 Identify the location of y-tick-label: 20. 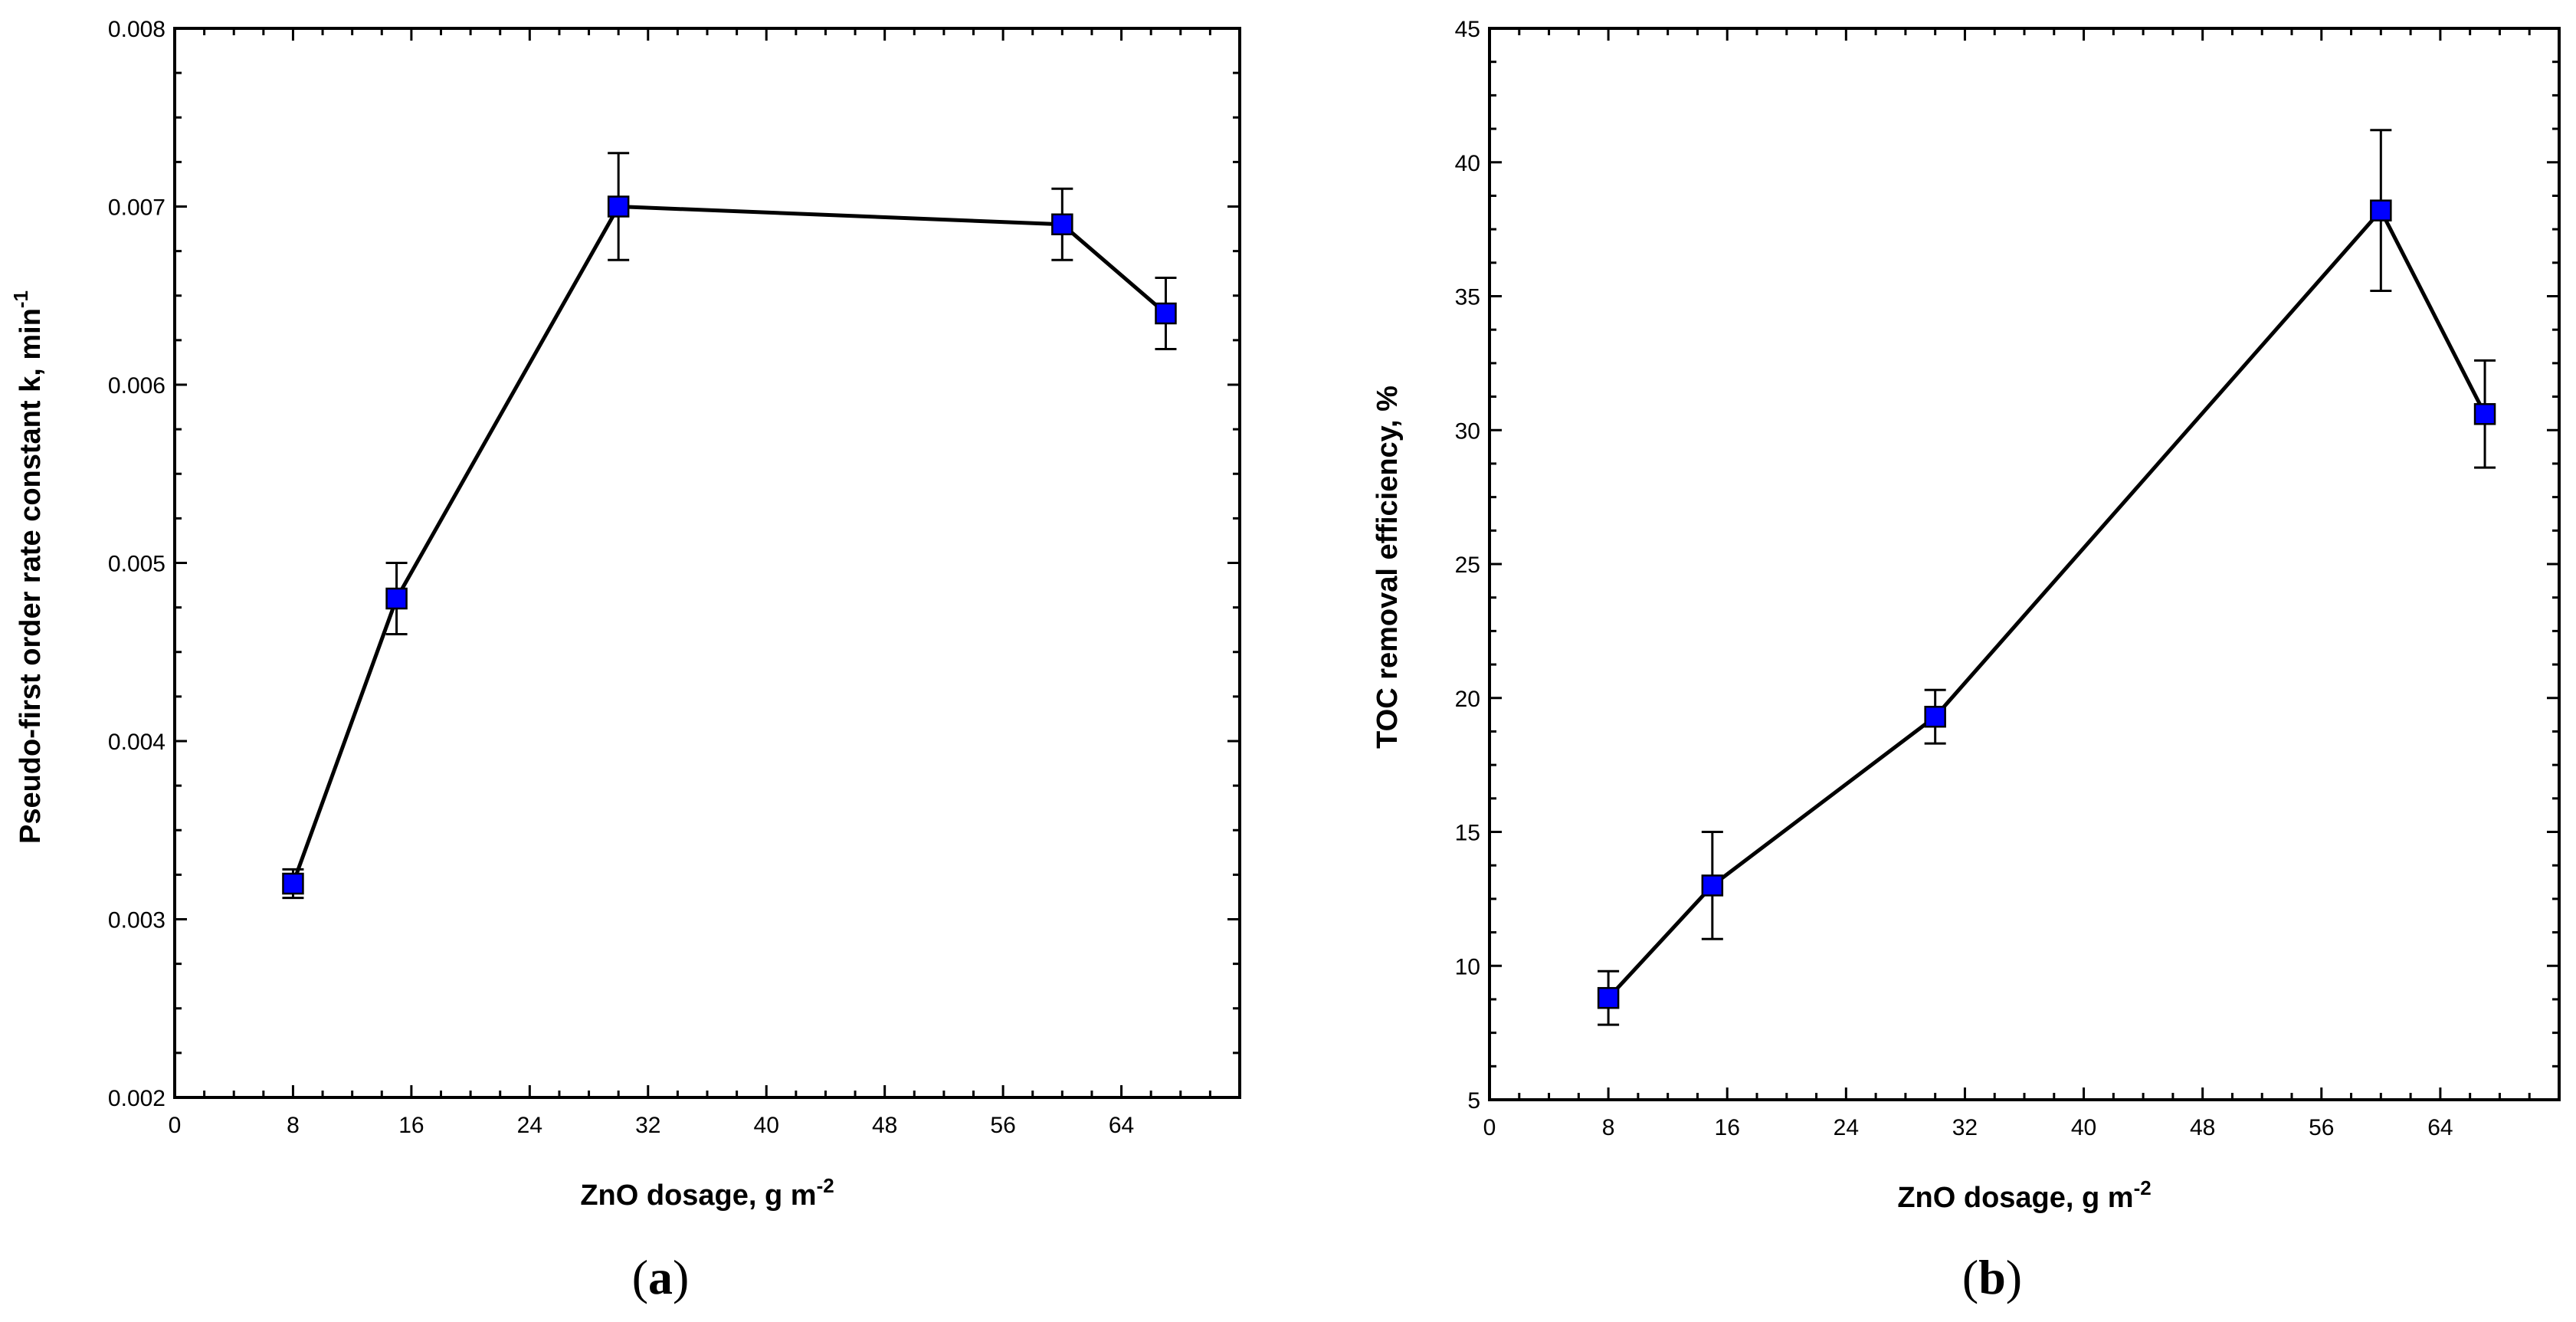
(1467, 699).